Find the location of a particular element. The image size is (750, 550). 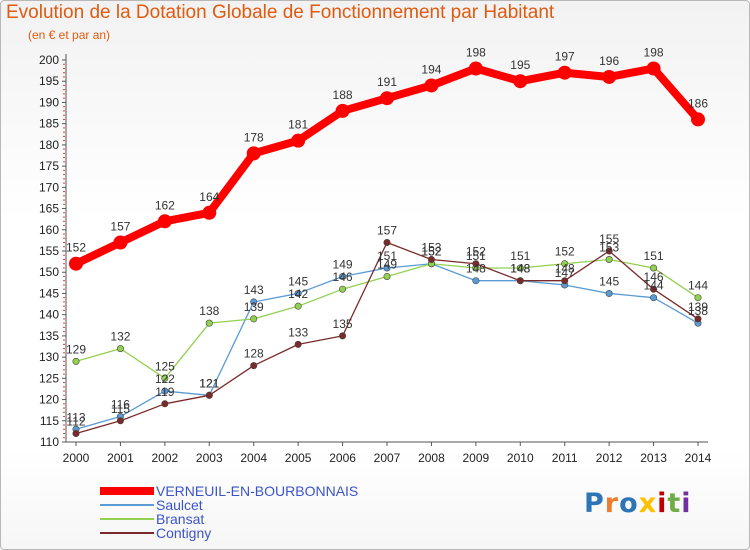

data-label: 155 is located at coordinates (609, 239).